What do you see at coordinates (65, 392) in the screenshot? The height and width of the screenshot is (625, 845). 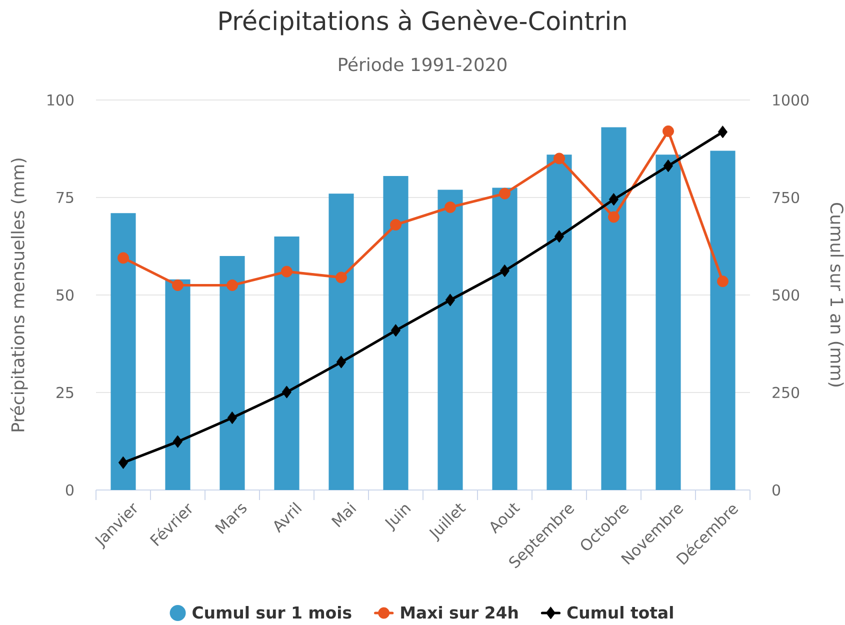 I see `y-tick-label: 25` at bounding box center [65, 392].